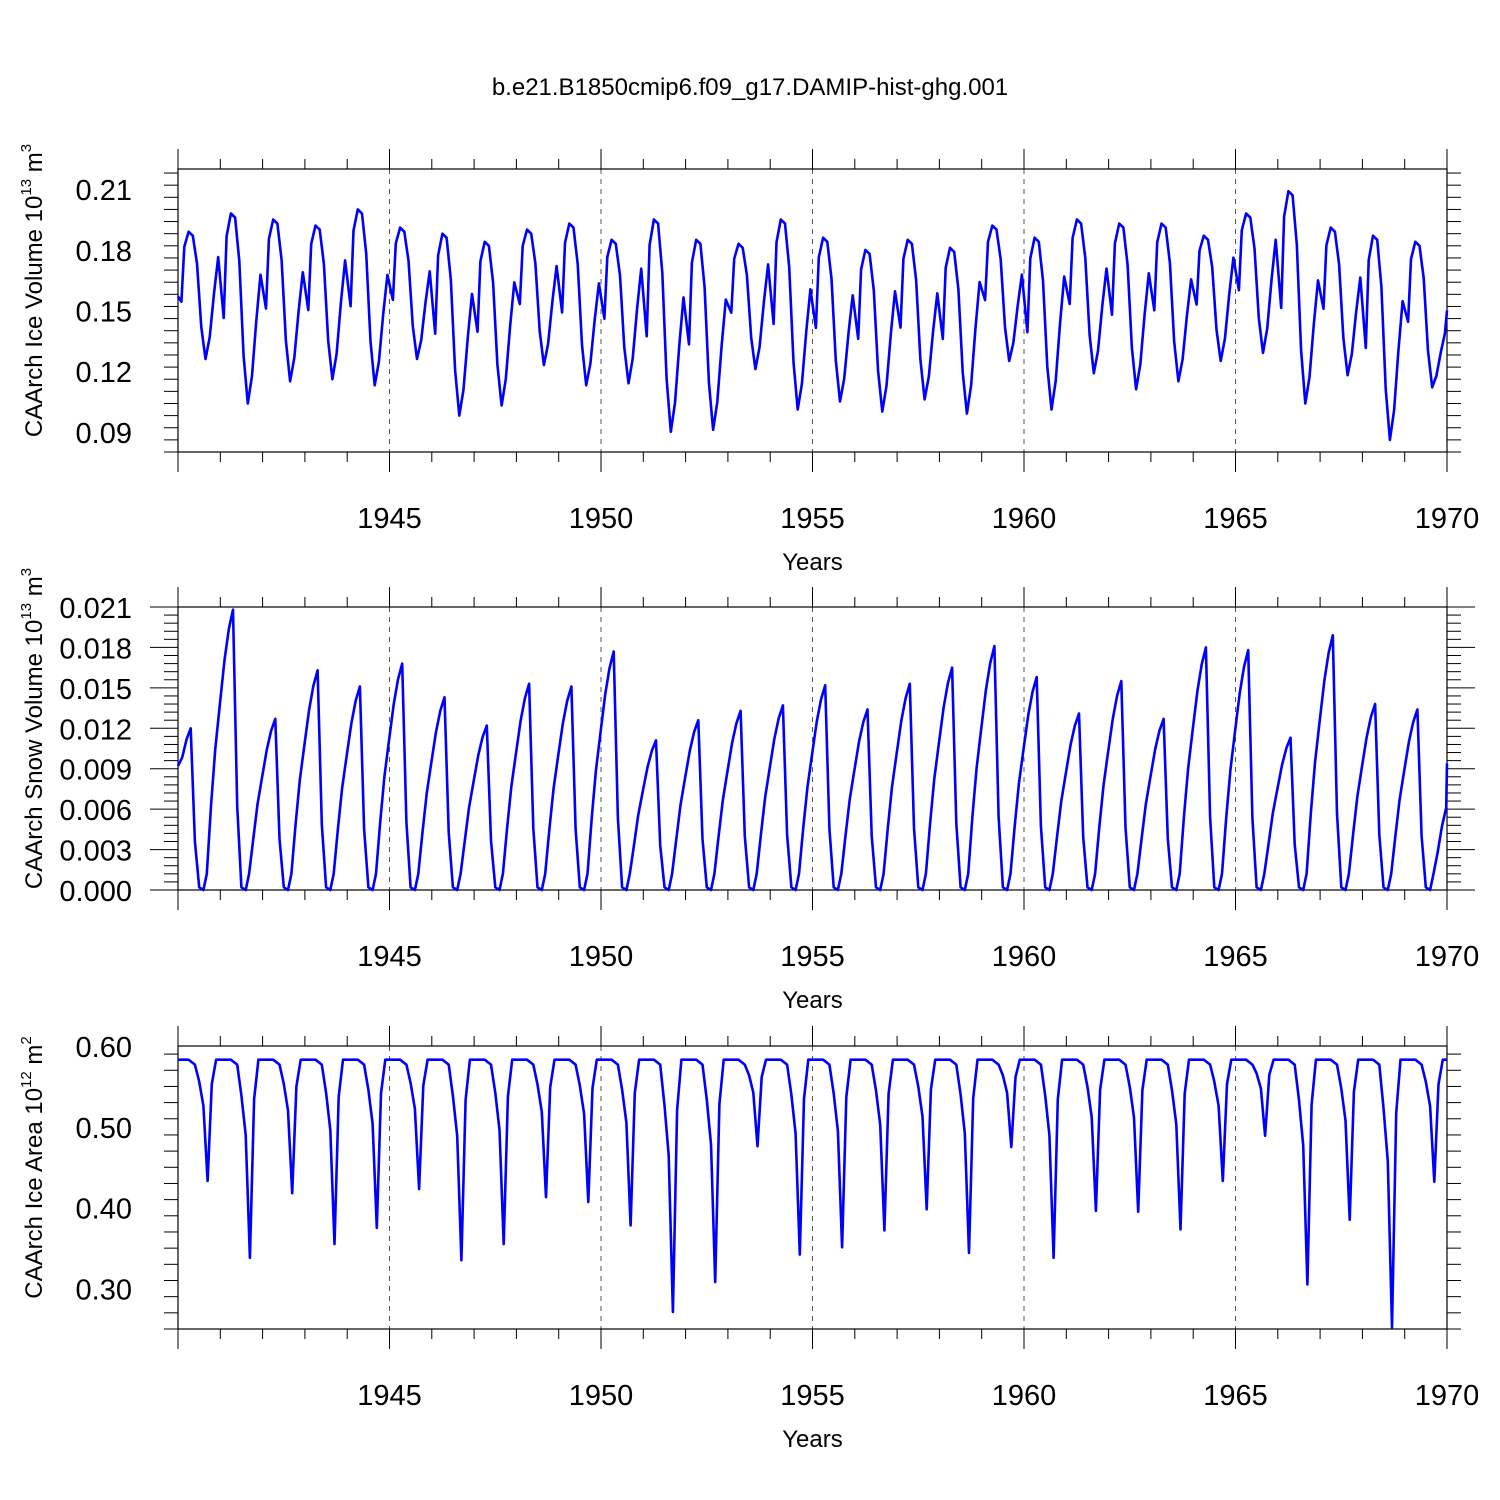  I want to click on y-axis-label: CAArch Snow Volume 1013 m3, so click(33, 728).